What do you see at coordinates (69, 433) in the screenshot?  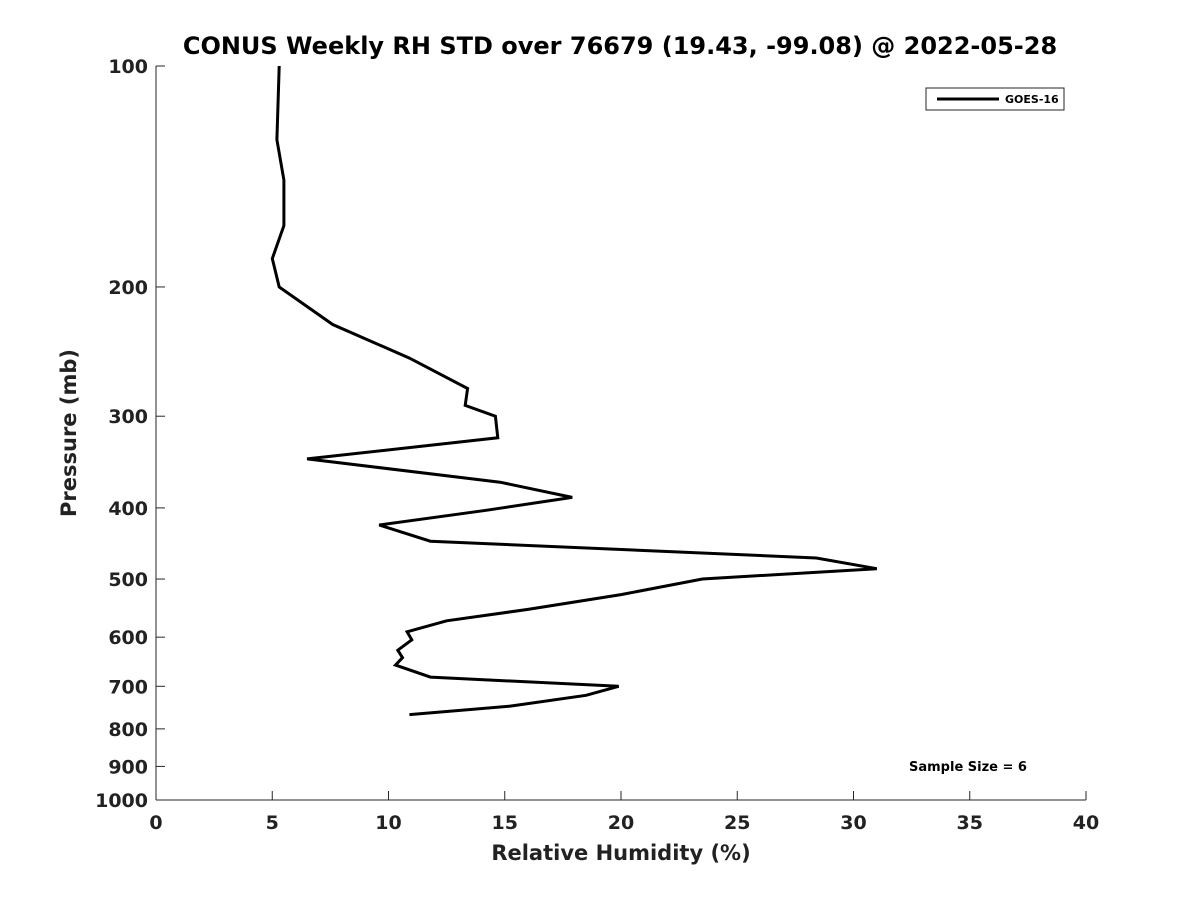 I see `y-axis-label: Pressure (mb)` at bounding box center [69, 433].